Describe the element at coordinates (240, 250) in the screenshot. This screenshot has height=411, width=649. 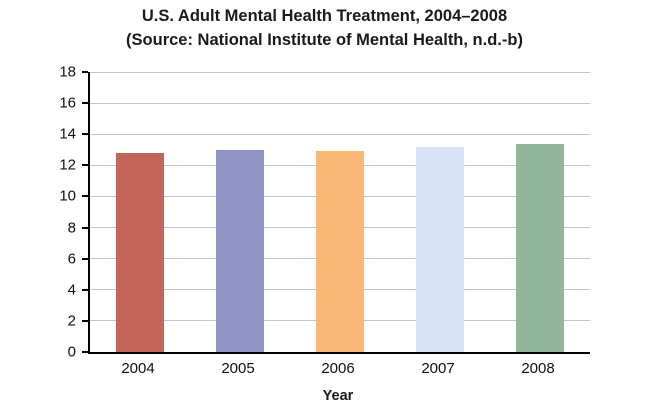
I see `bar-2005` at that location.